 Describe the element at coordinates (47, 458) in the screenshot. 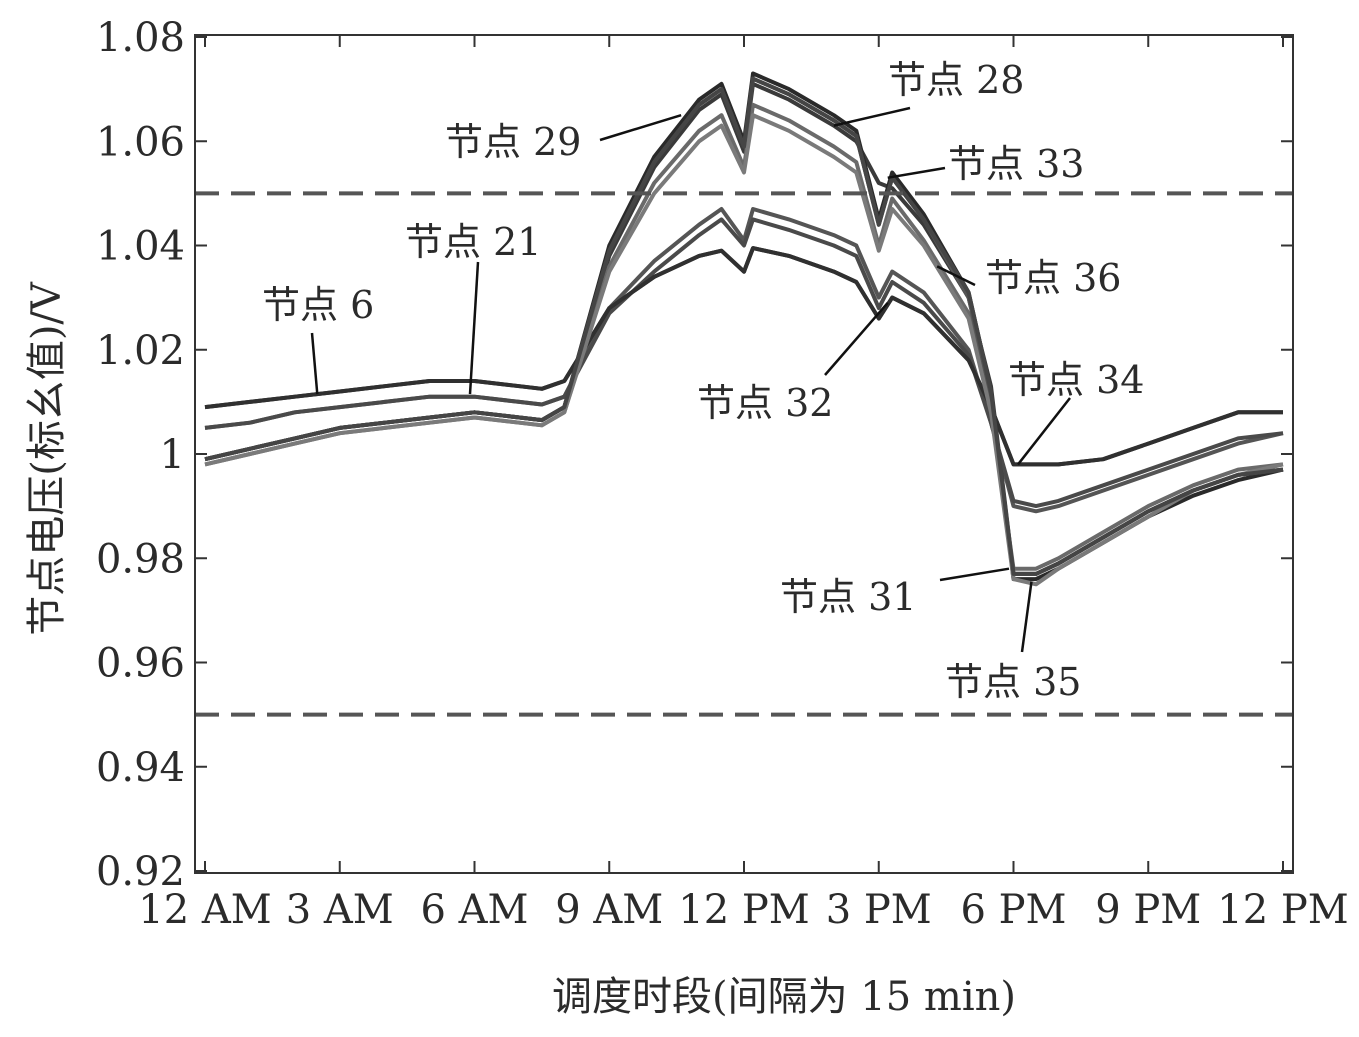

I see `y-axis-label: 节点电压(标幺值)/V` at that location.